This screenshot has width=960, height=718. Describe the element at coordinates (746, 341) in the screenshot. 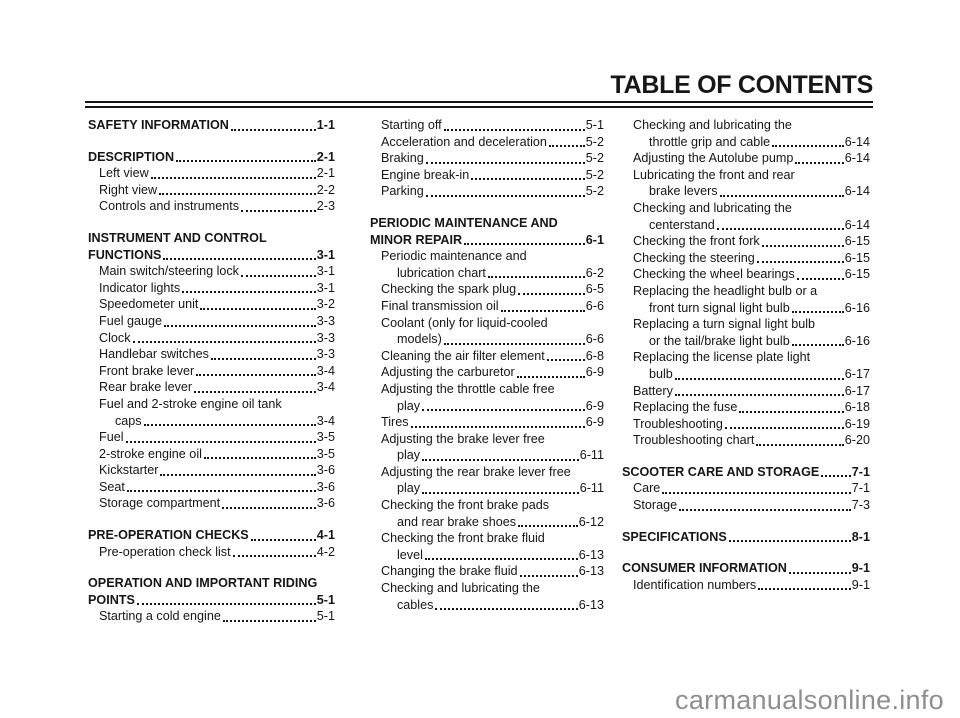

I see `toc-item-entry: or the tail/brake light bulb 6-16` at that location.